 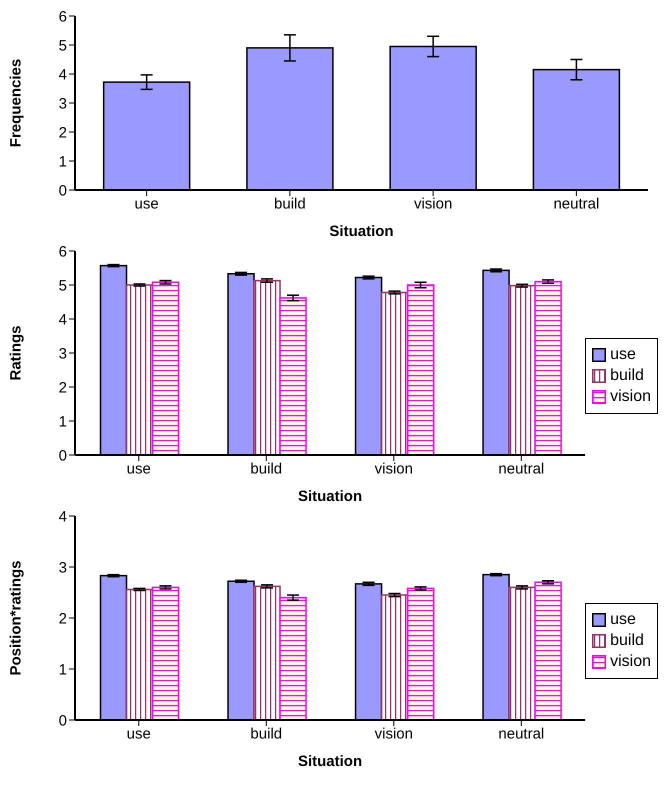 What do you see at coordinates (15, 618) in the screenshot?
I see `y-axis-title: Position*ratings` at bounding box center [15, 618].